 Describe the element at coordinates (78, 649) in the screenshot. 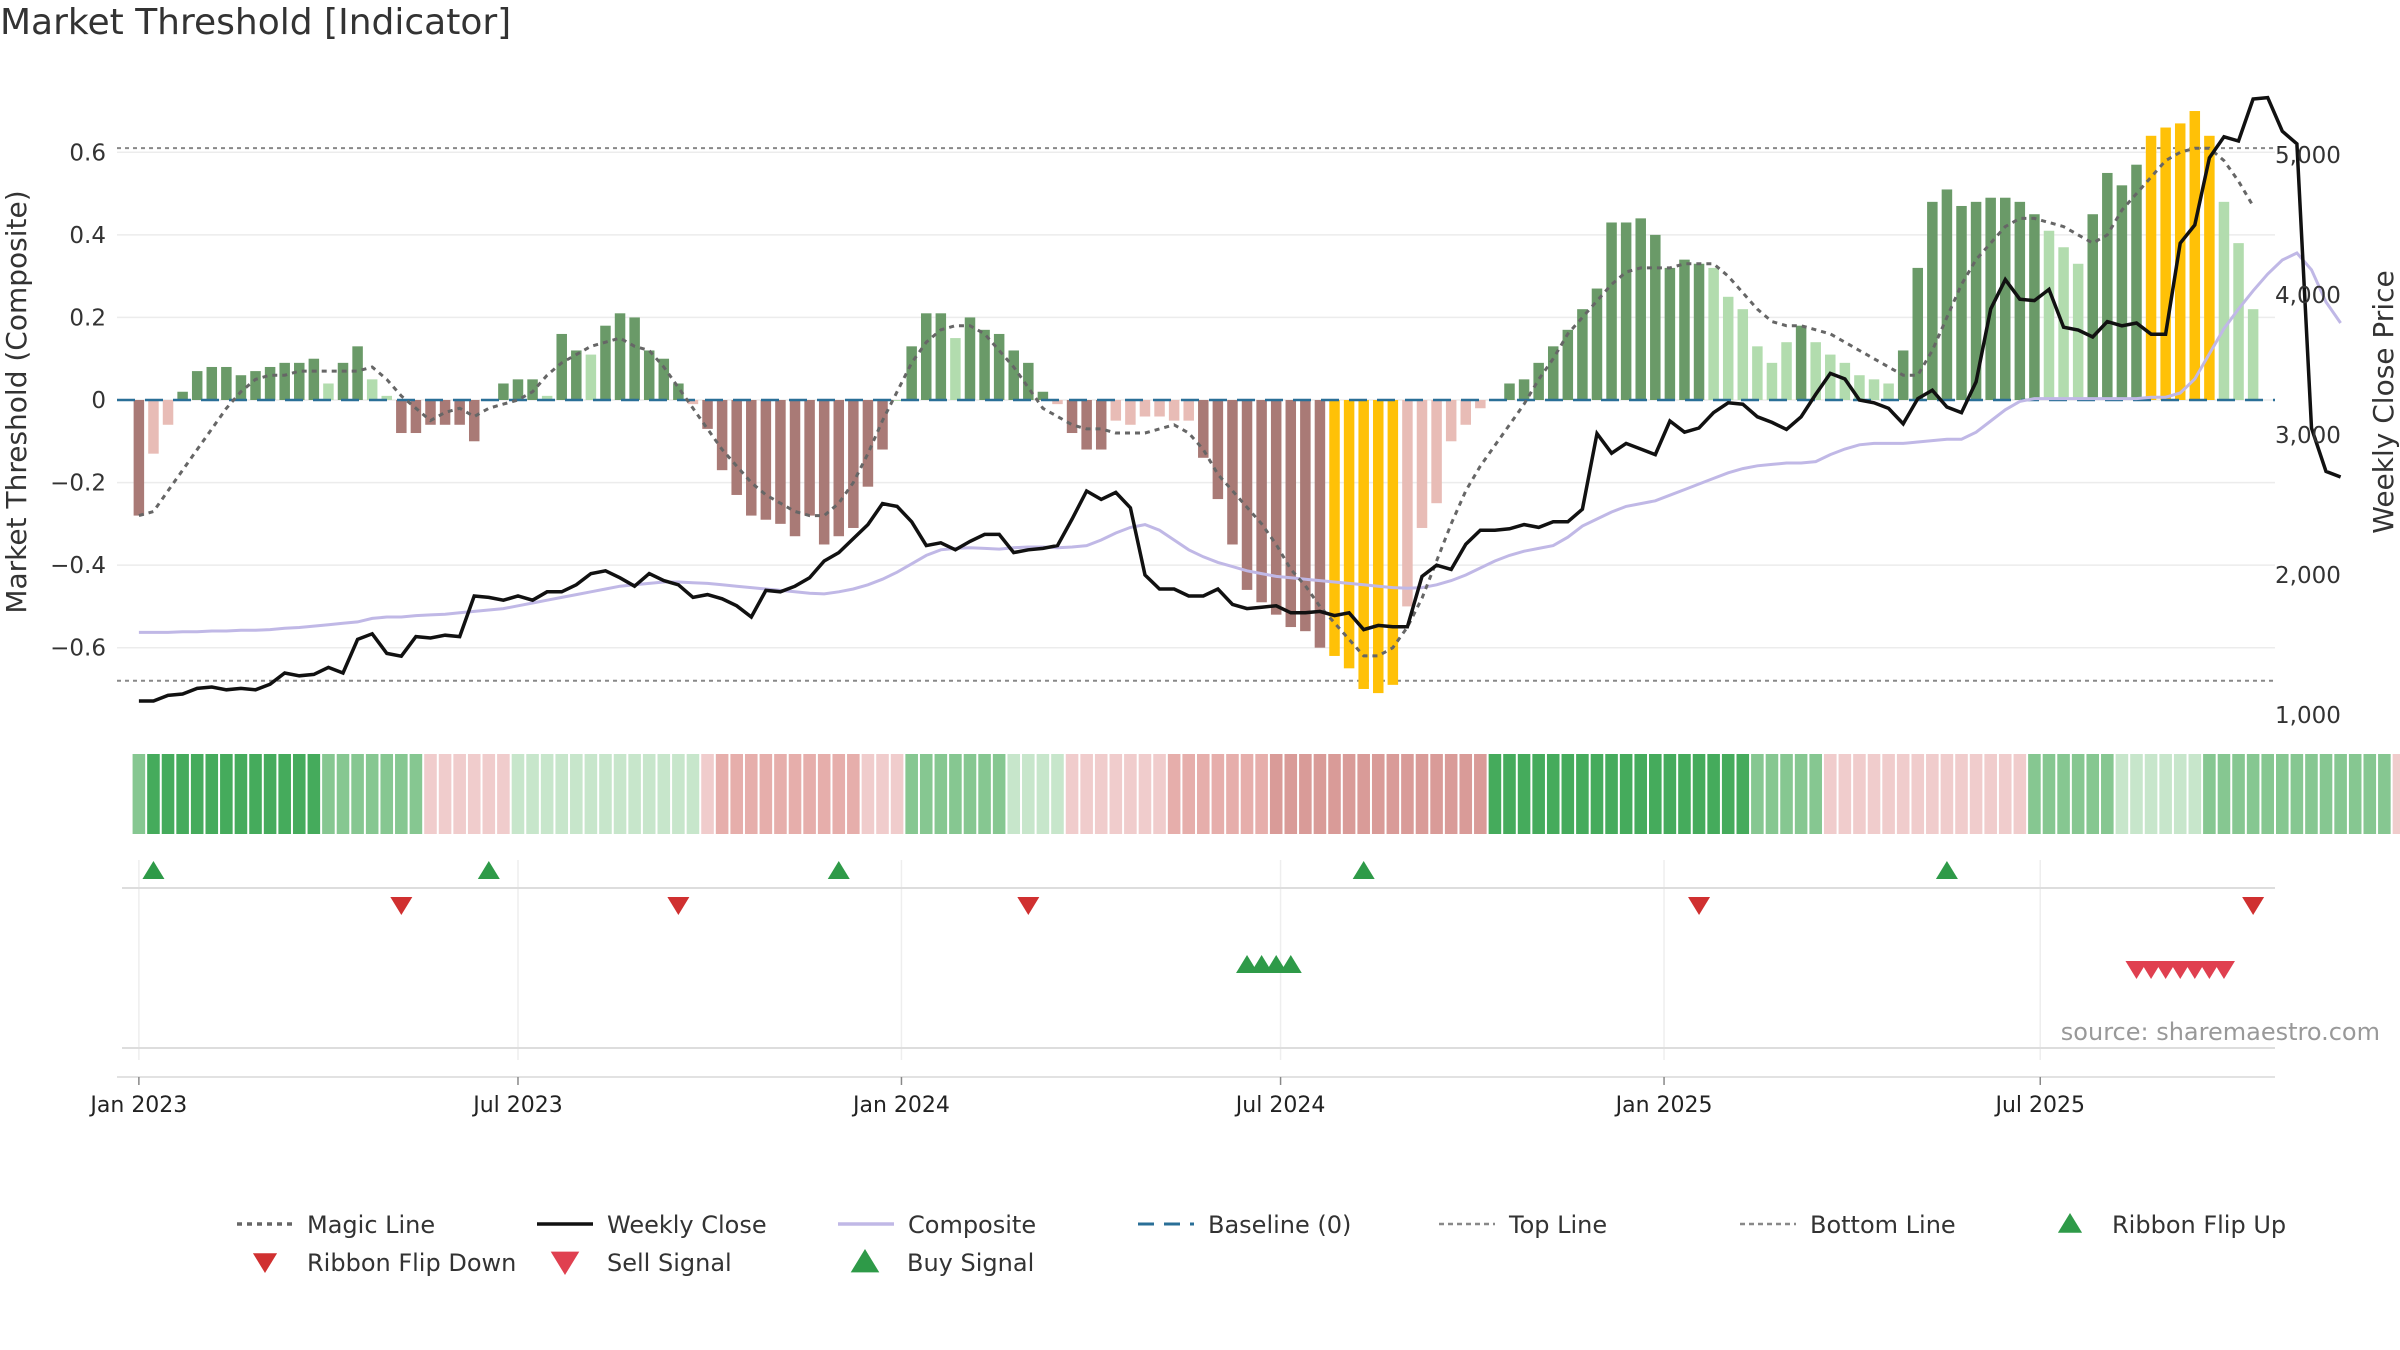

I see `y-tick-left: −0.6` at that location.